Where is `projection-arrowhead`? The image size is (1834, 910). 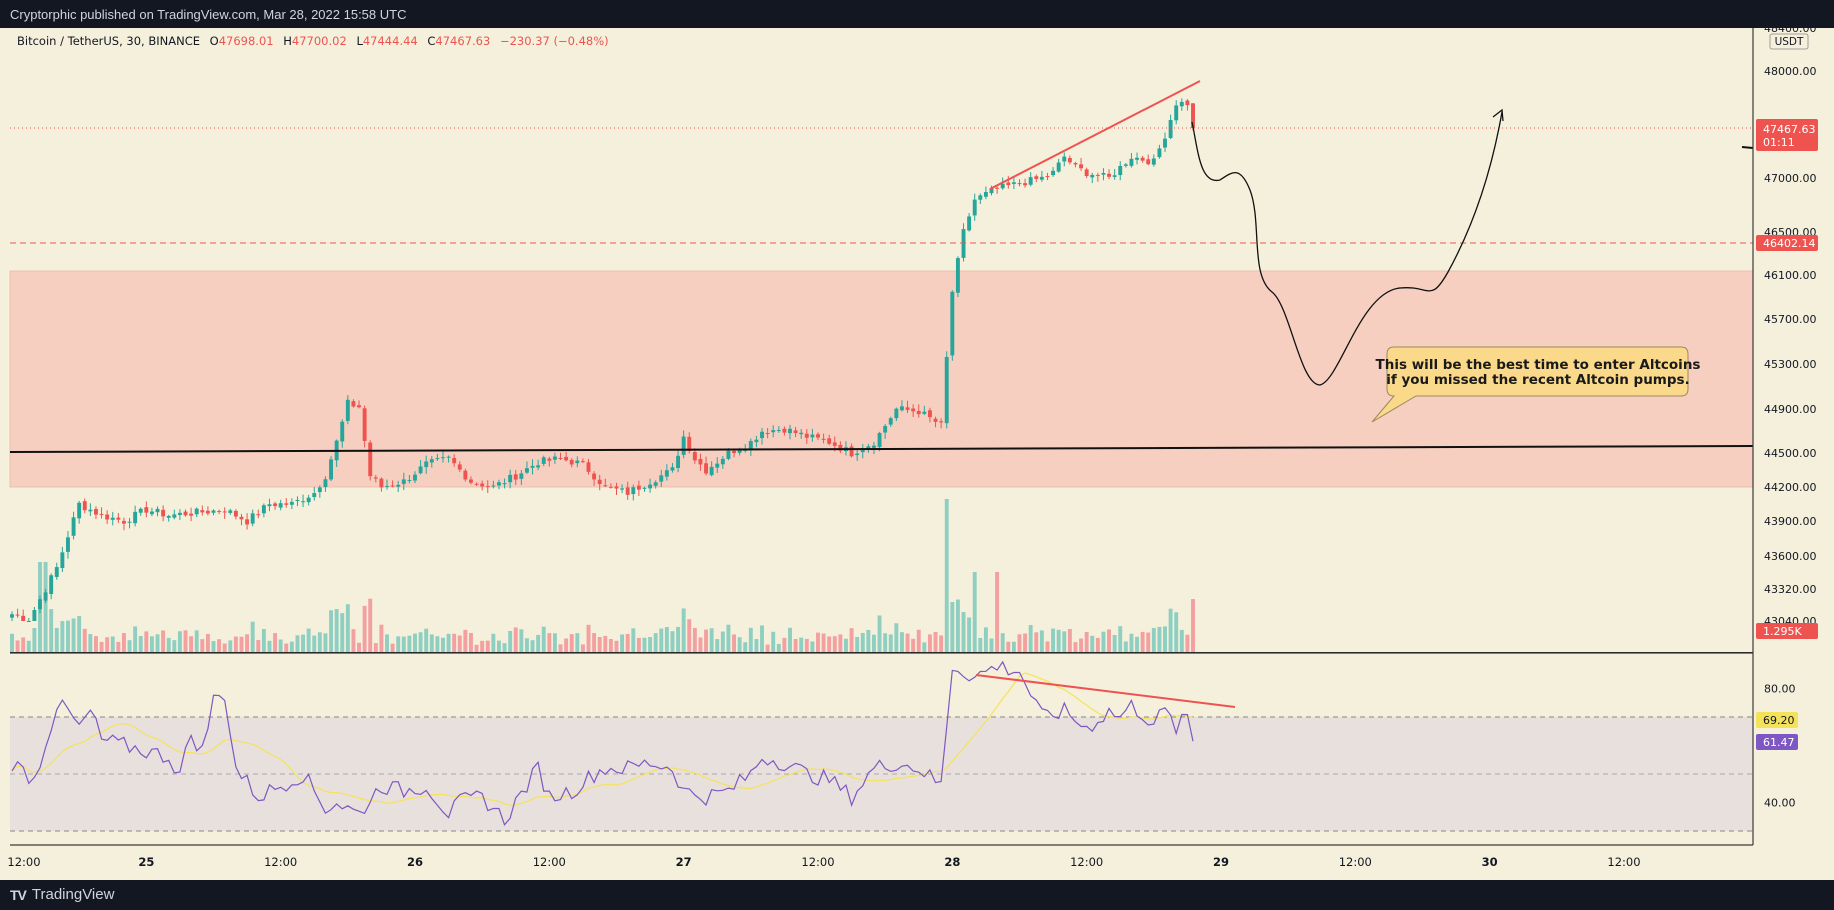
projection-arrowhead is located at coordinates (1498, 115).